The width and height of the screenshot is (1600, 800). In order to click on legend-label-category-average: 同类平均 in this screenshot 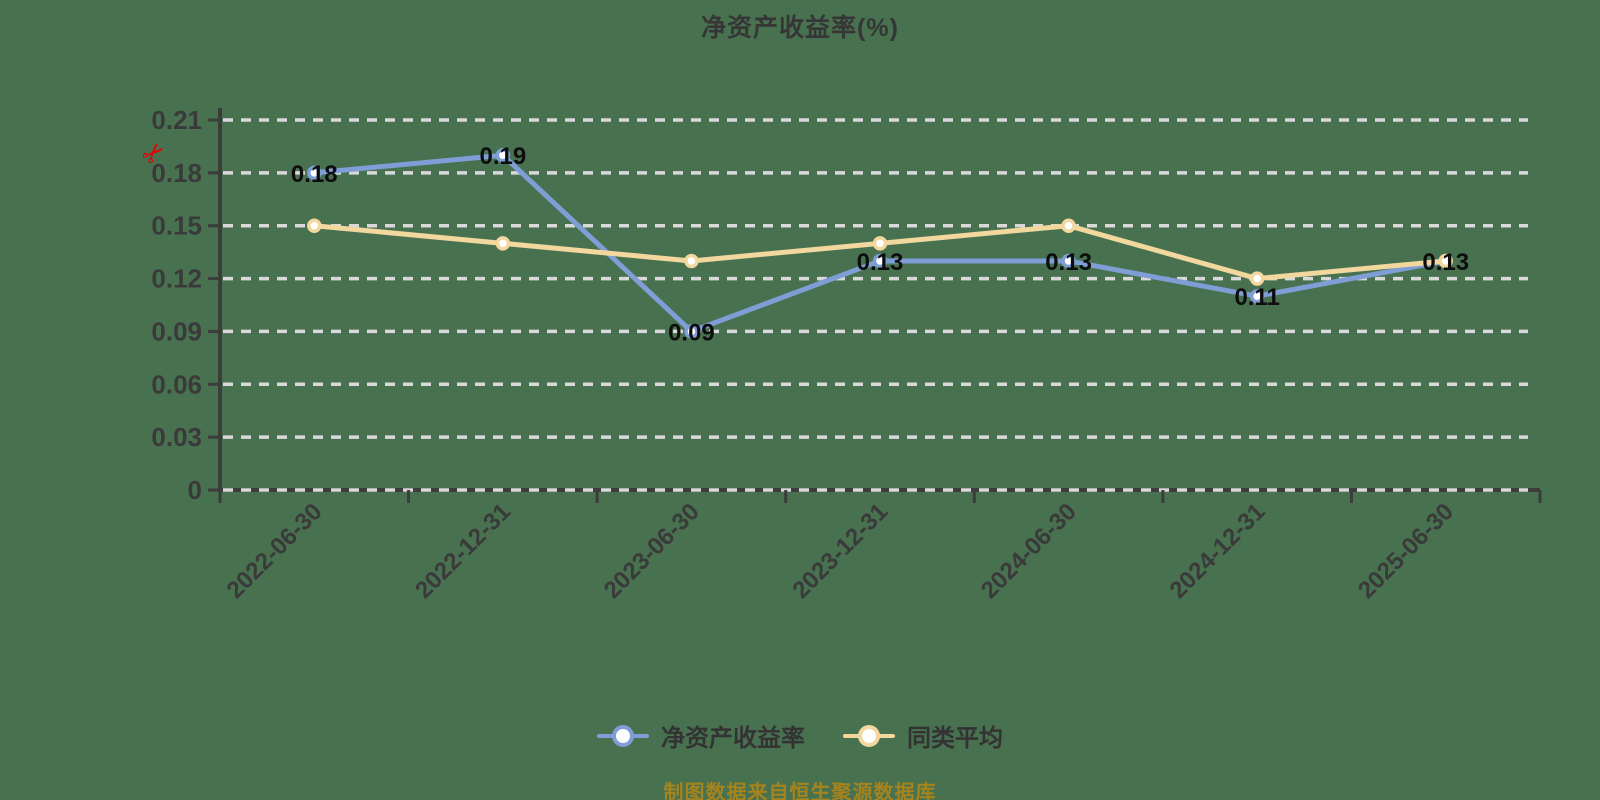, I will do `click(955, 738)`.